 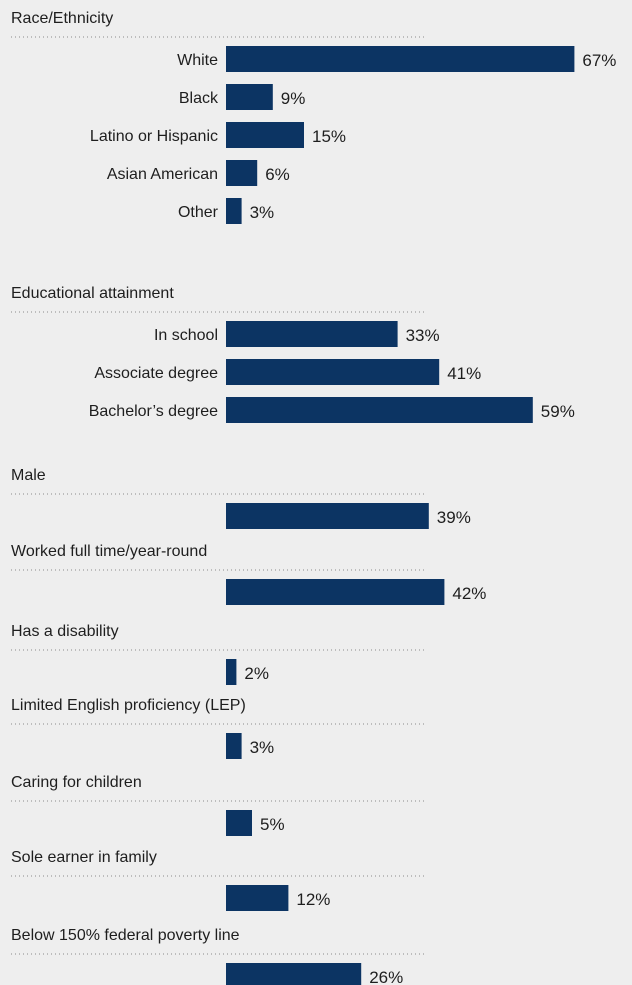 What do you see at coordinates (28, 475) in the screenshot?
I see `group-heading: Male` at bounding box center [28, 475].